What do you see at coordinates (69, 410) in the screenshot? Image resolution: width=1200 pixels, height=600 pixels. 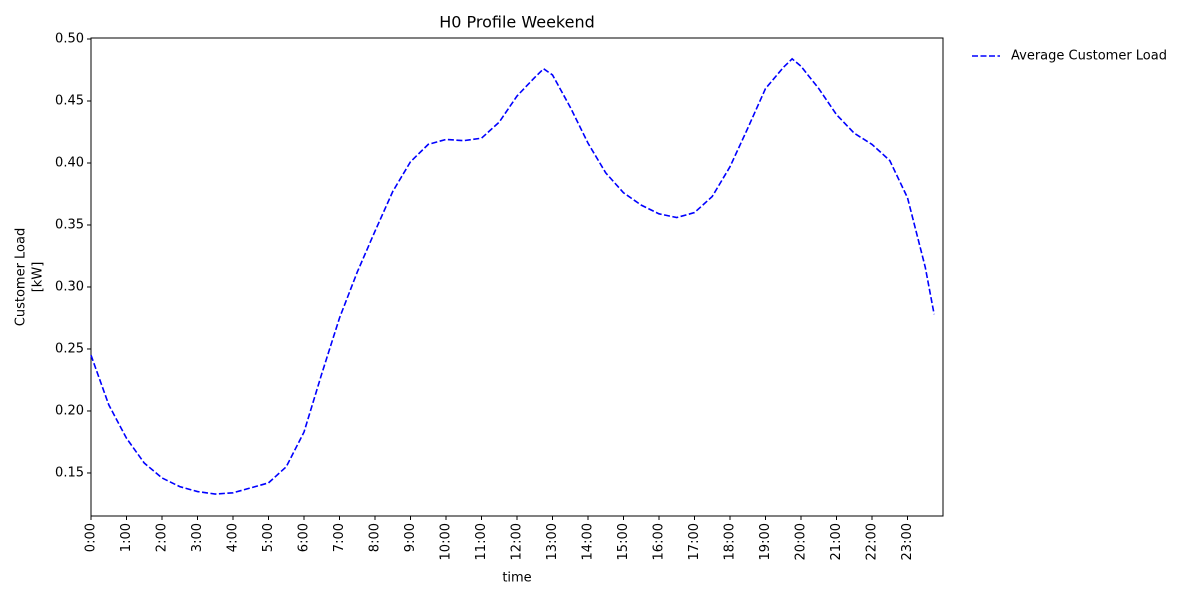 I see `y-tick-label: 0.20` at bounding box center [69, 410].